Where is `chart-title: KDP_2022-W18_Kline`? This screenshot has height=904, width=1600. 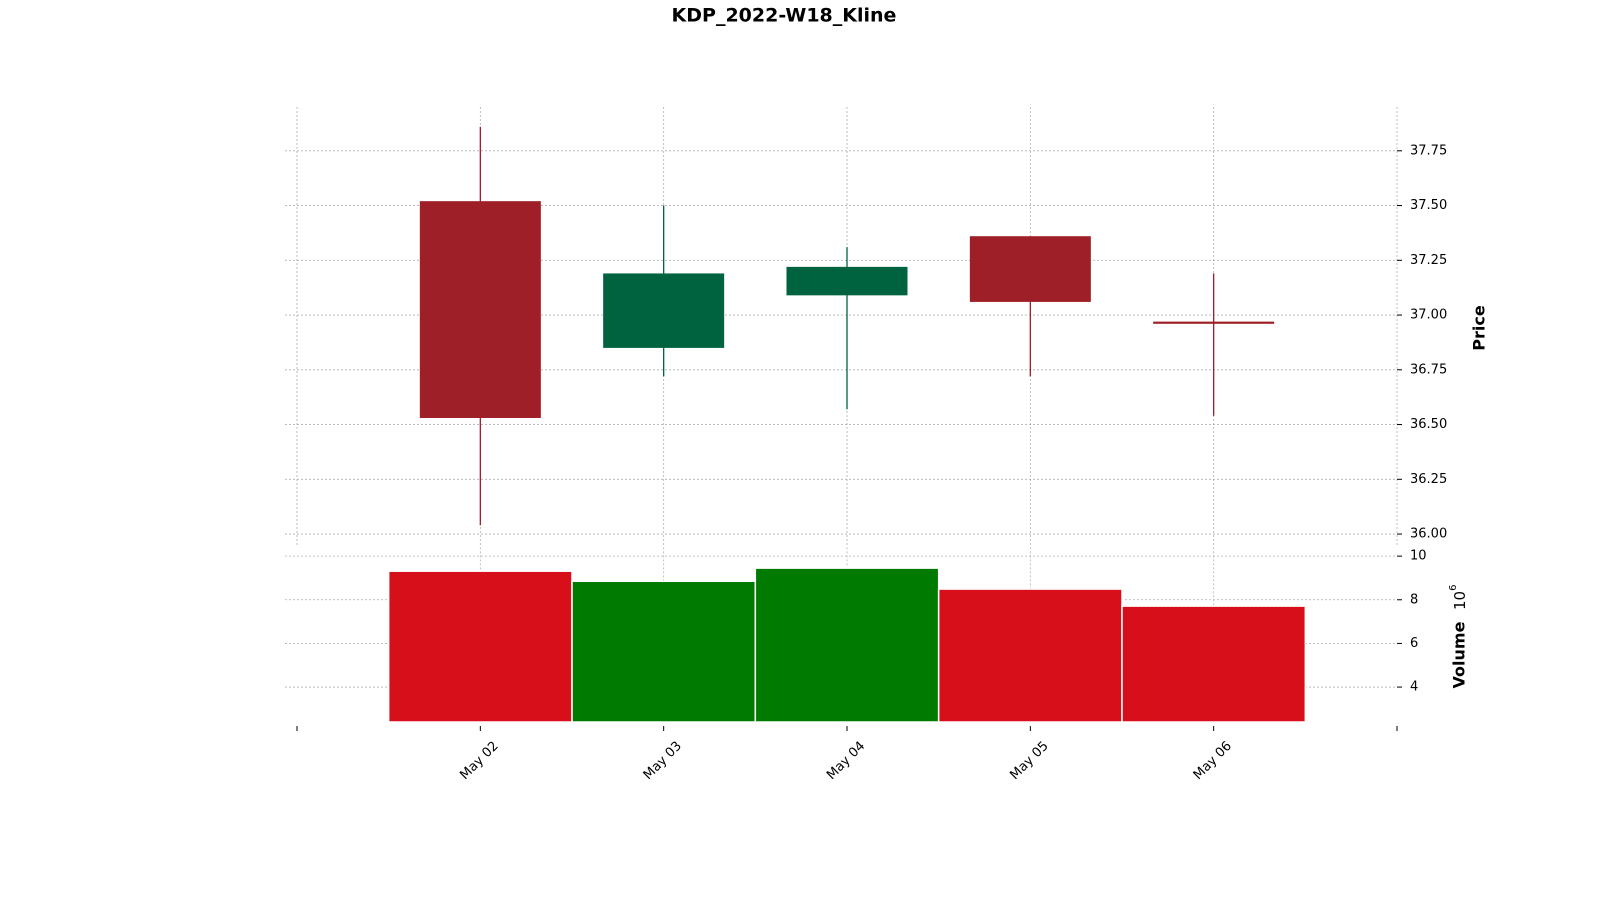
chart-title: KDP_2022-W18_Kline is located at coordinates (784, 16).